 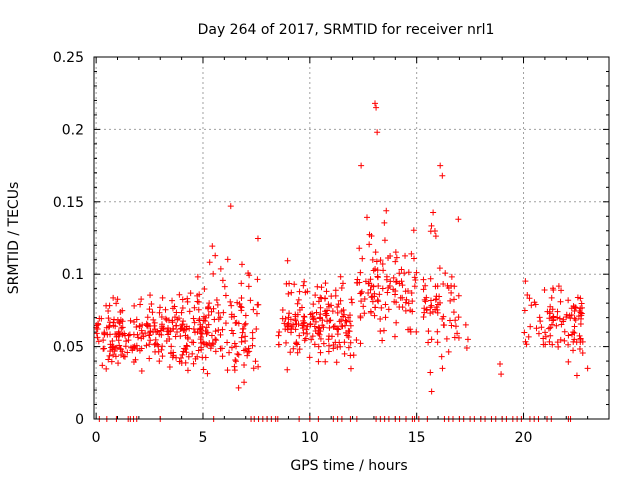 I want to click on x-tick-label: 0, so click(x=96, y=438).